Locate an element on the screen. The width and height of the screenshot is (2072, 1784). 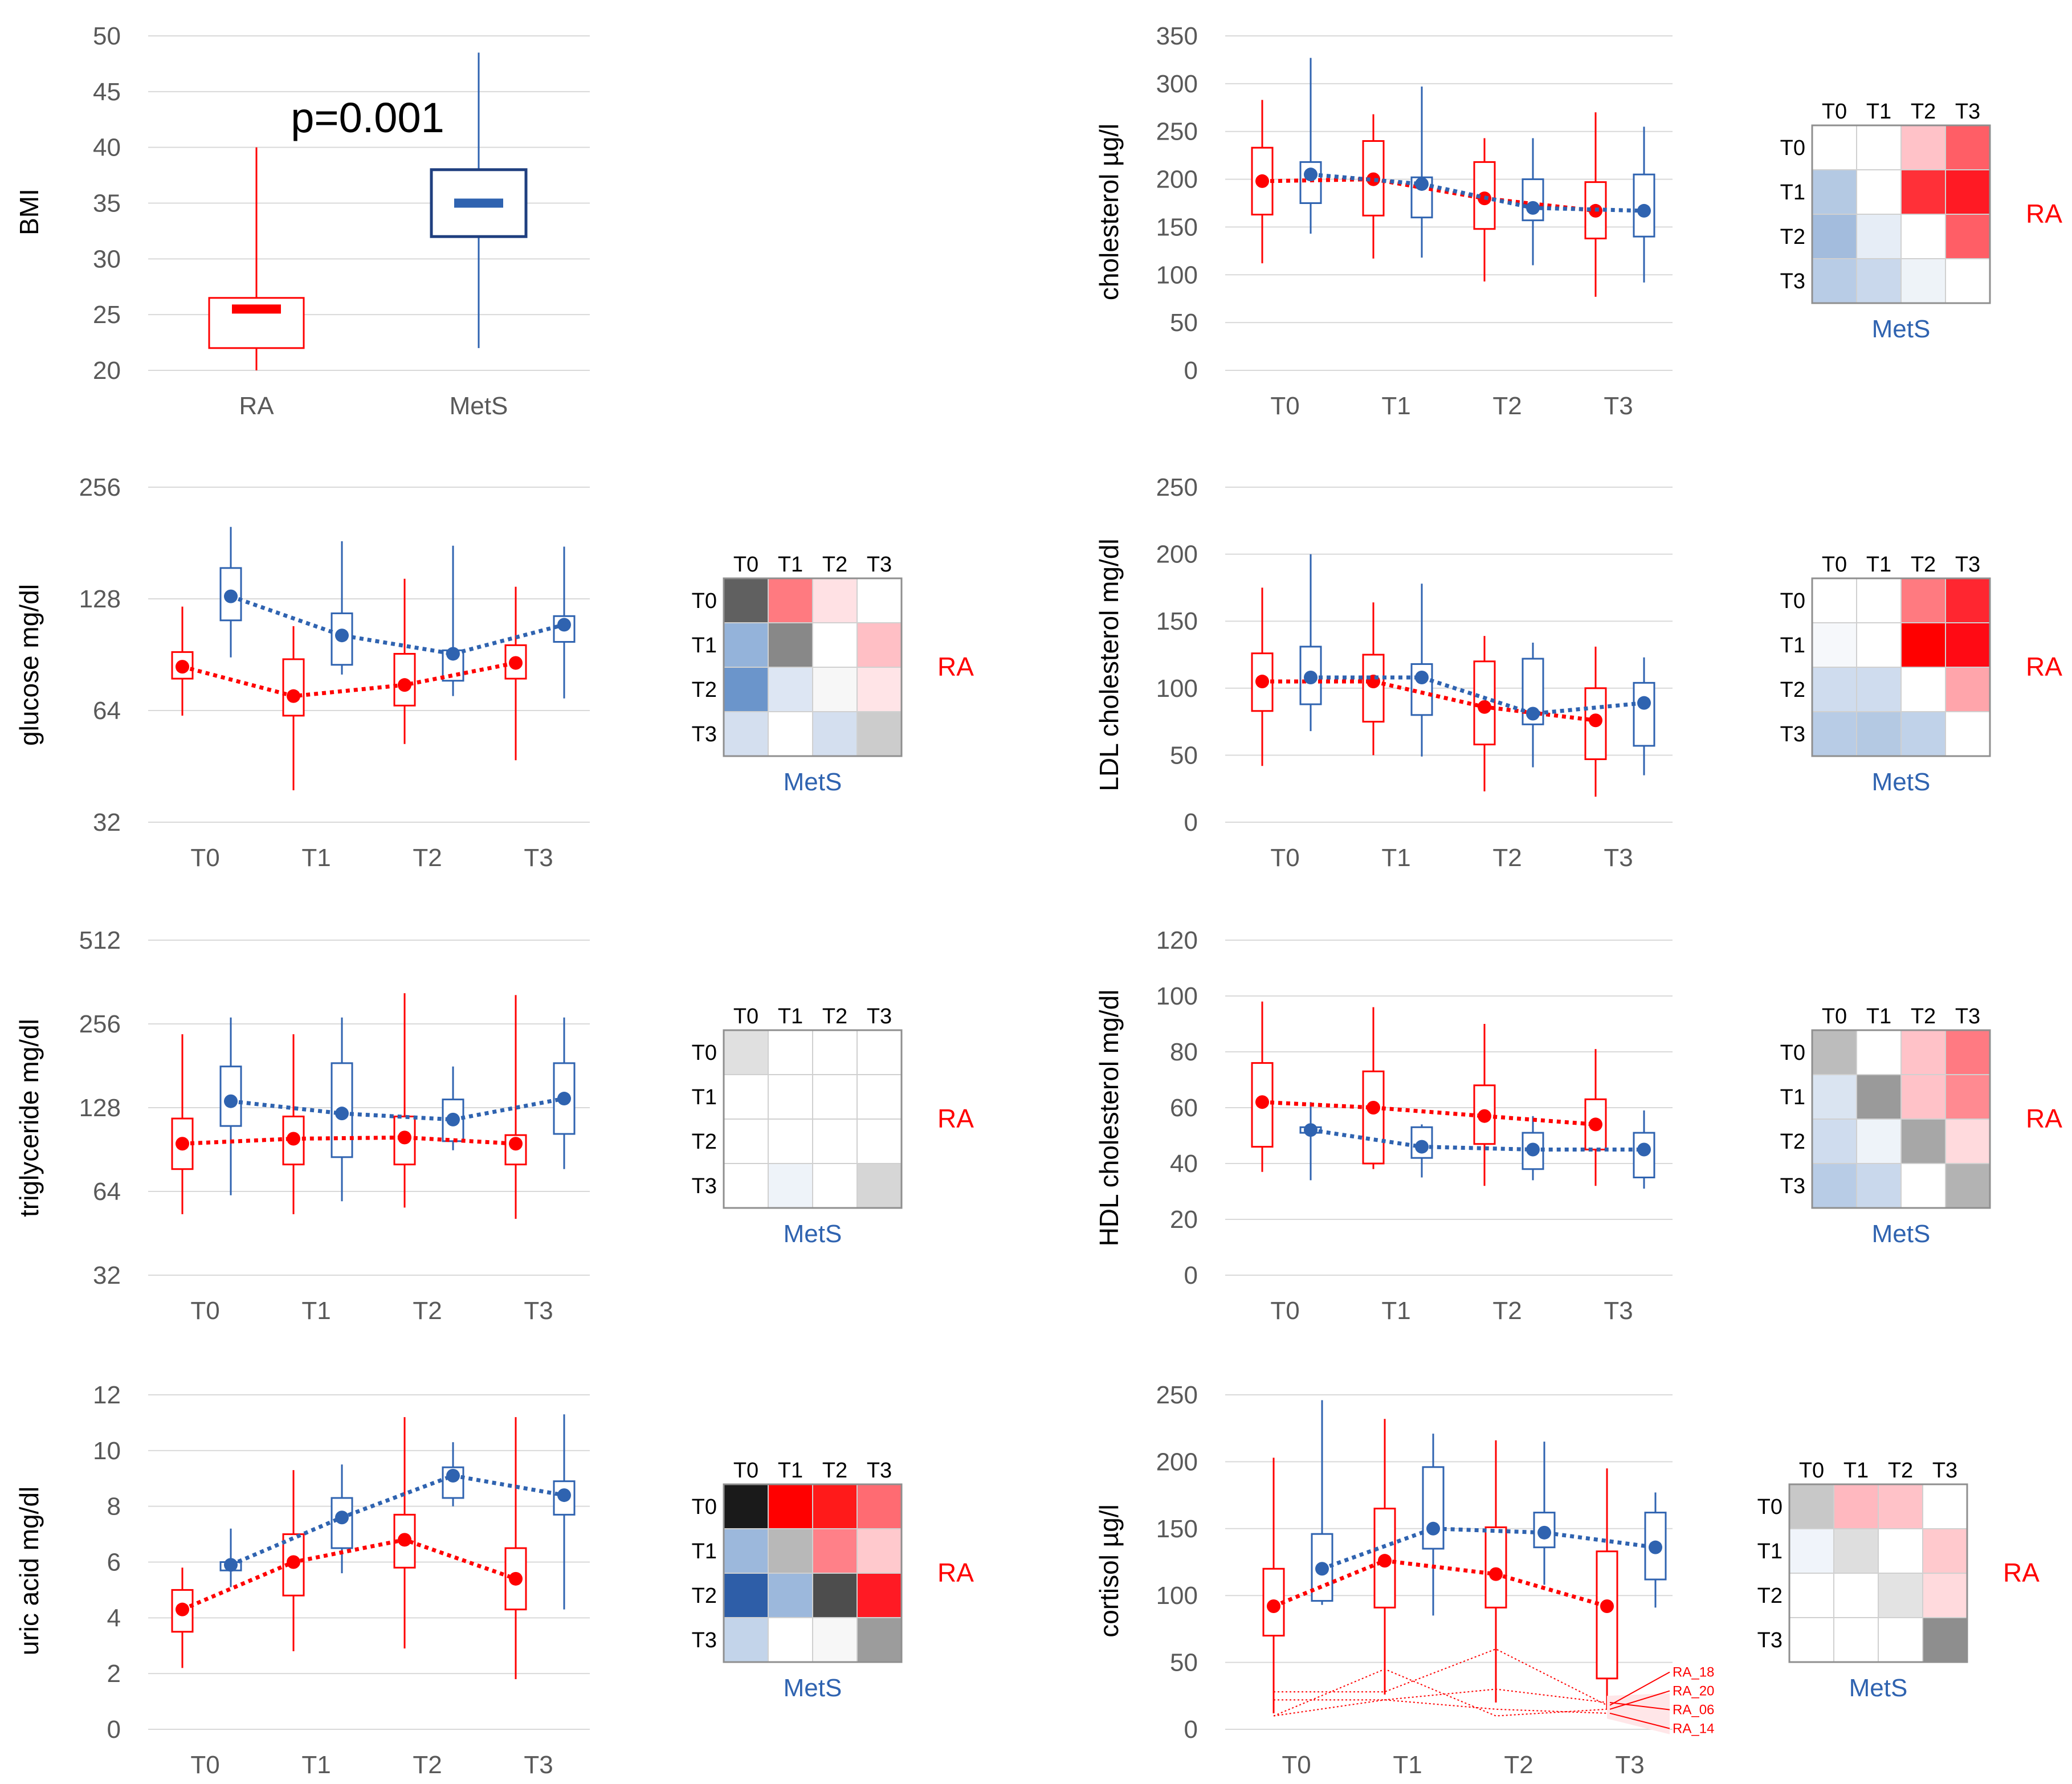
label-leader is located at coordinates (1639, 1706).